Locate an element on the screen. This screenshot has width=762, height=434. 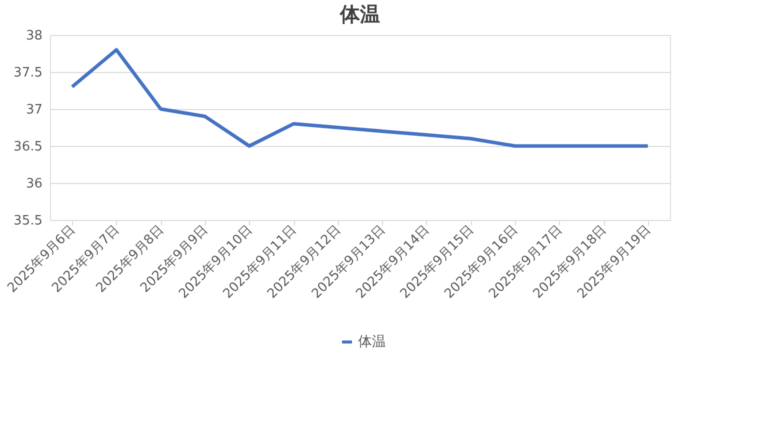
legend-label: 体温 is located at coordinates (372, 342).